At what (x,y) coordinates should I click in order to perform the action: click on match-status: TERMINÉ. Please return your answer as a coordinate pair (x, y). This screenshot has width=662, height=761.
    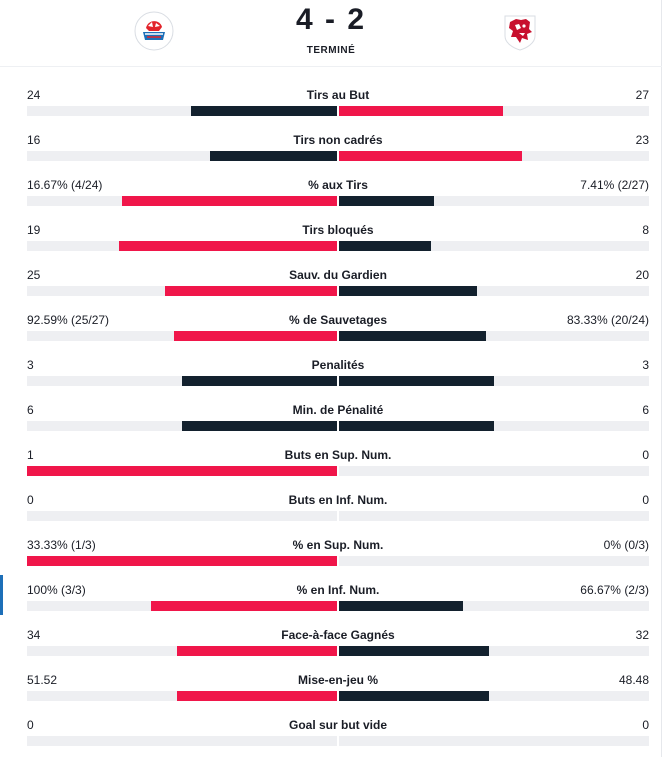
    Looking at the image, I should click on (331, 50).